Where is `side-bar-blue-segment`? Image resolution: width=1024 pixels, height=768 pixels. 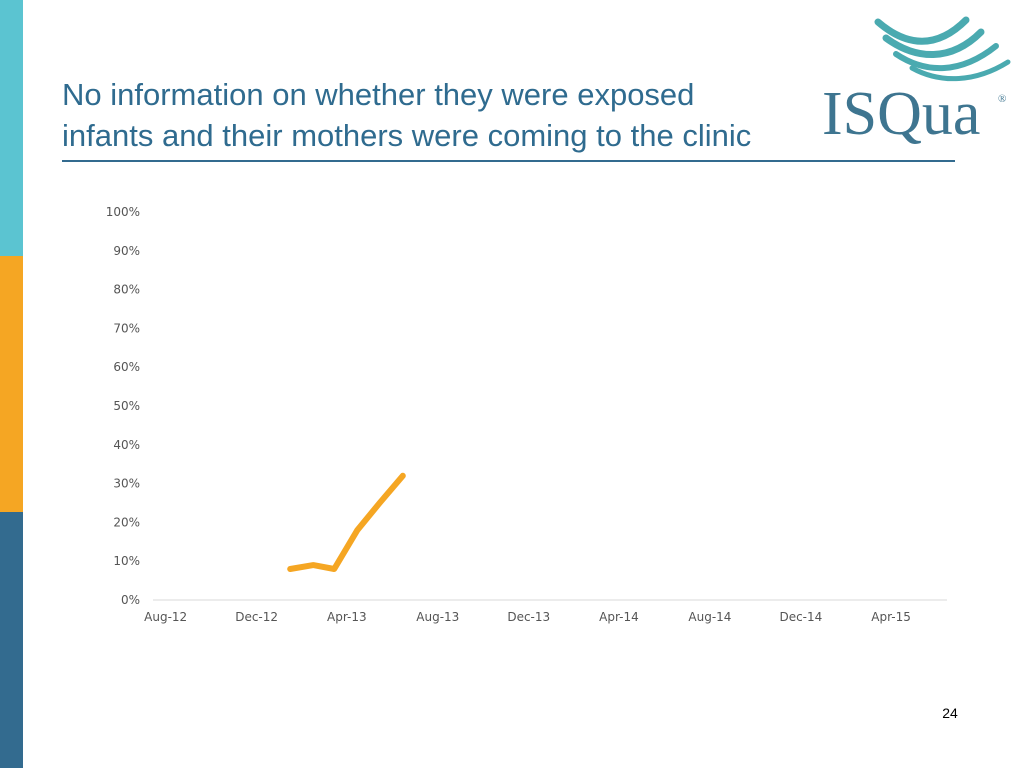 side-bar-blue-segment is located at coordinates (11, 640).